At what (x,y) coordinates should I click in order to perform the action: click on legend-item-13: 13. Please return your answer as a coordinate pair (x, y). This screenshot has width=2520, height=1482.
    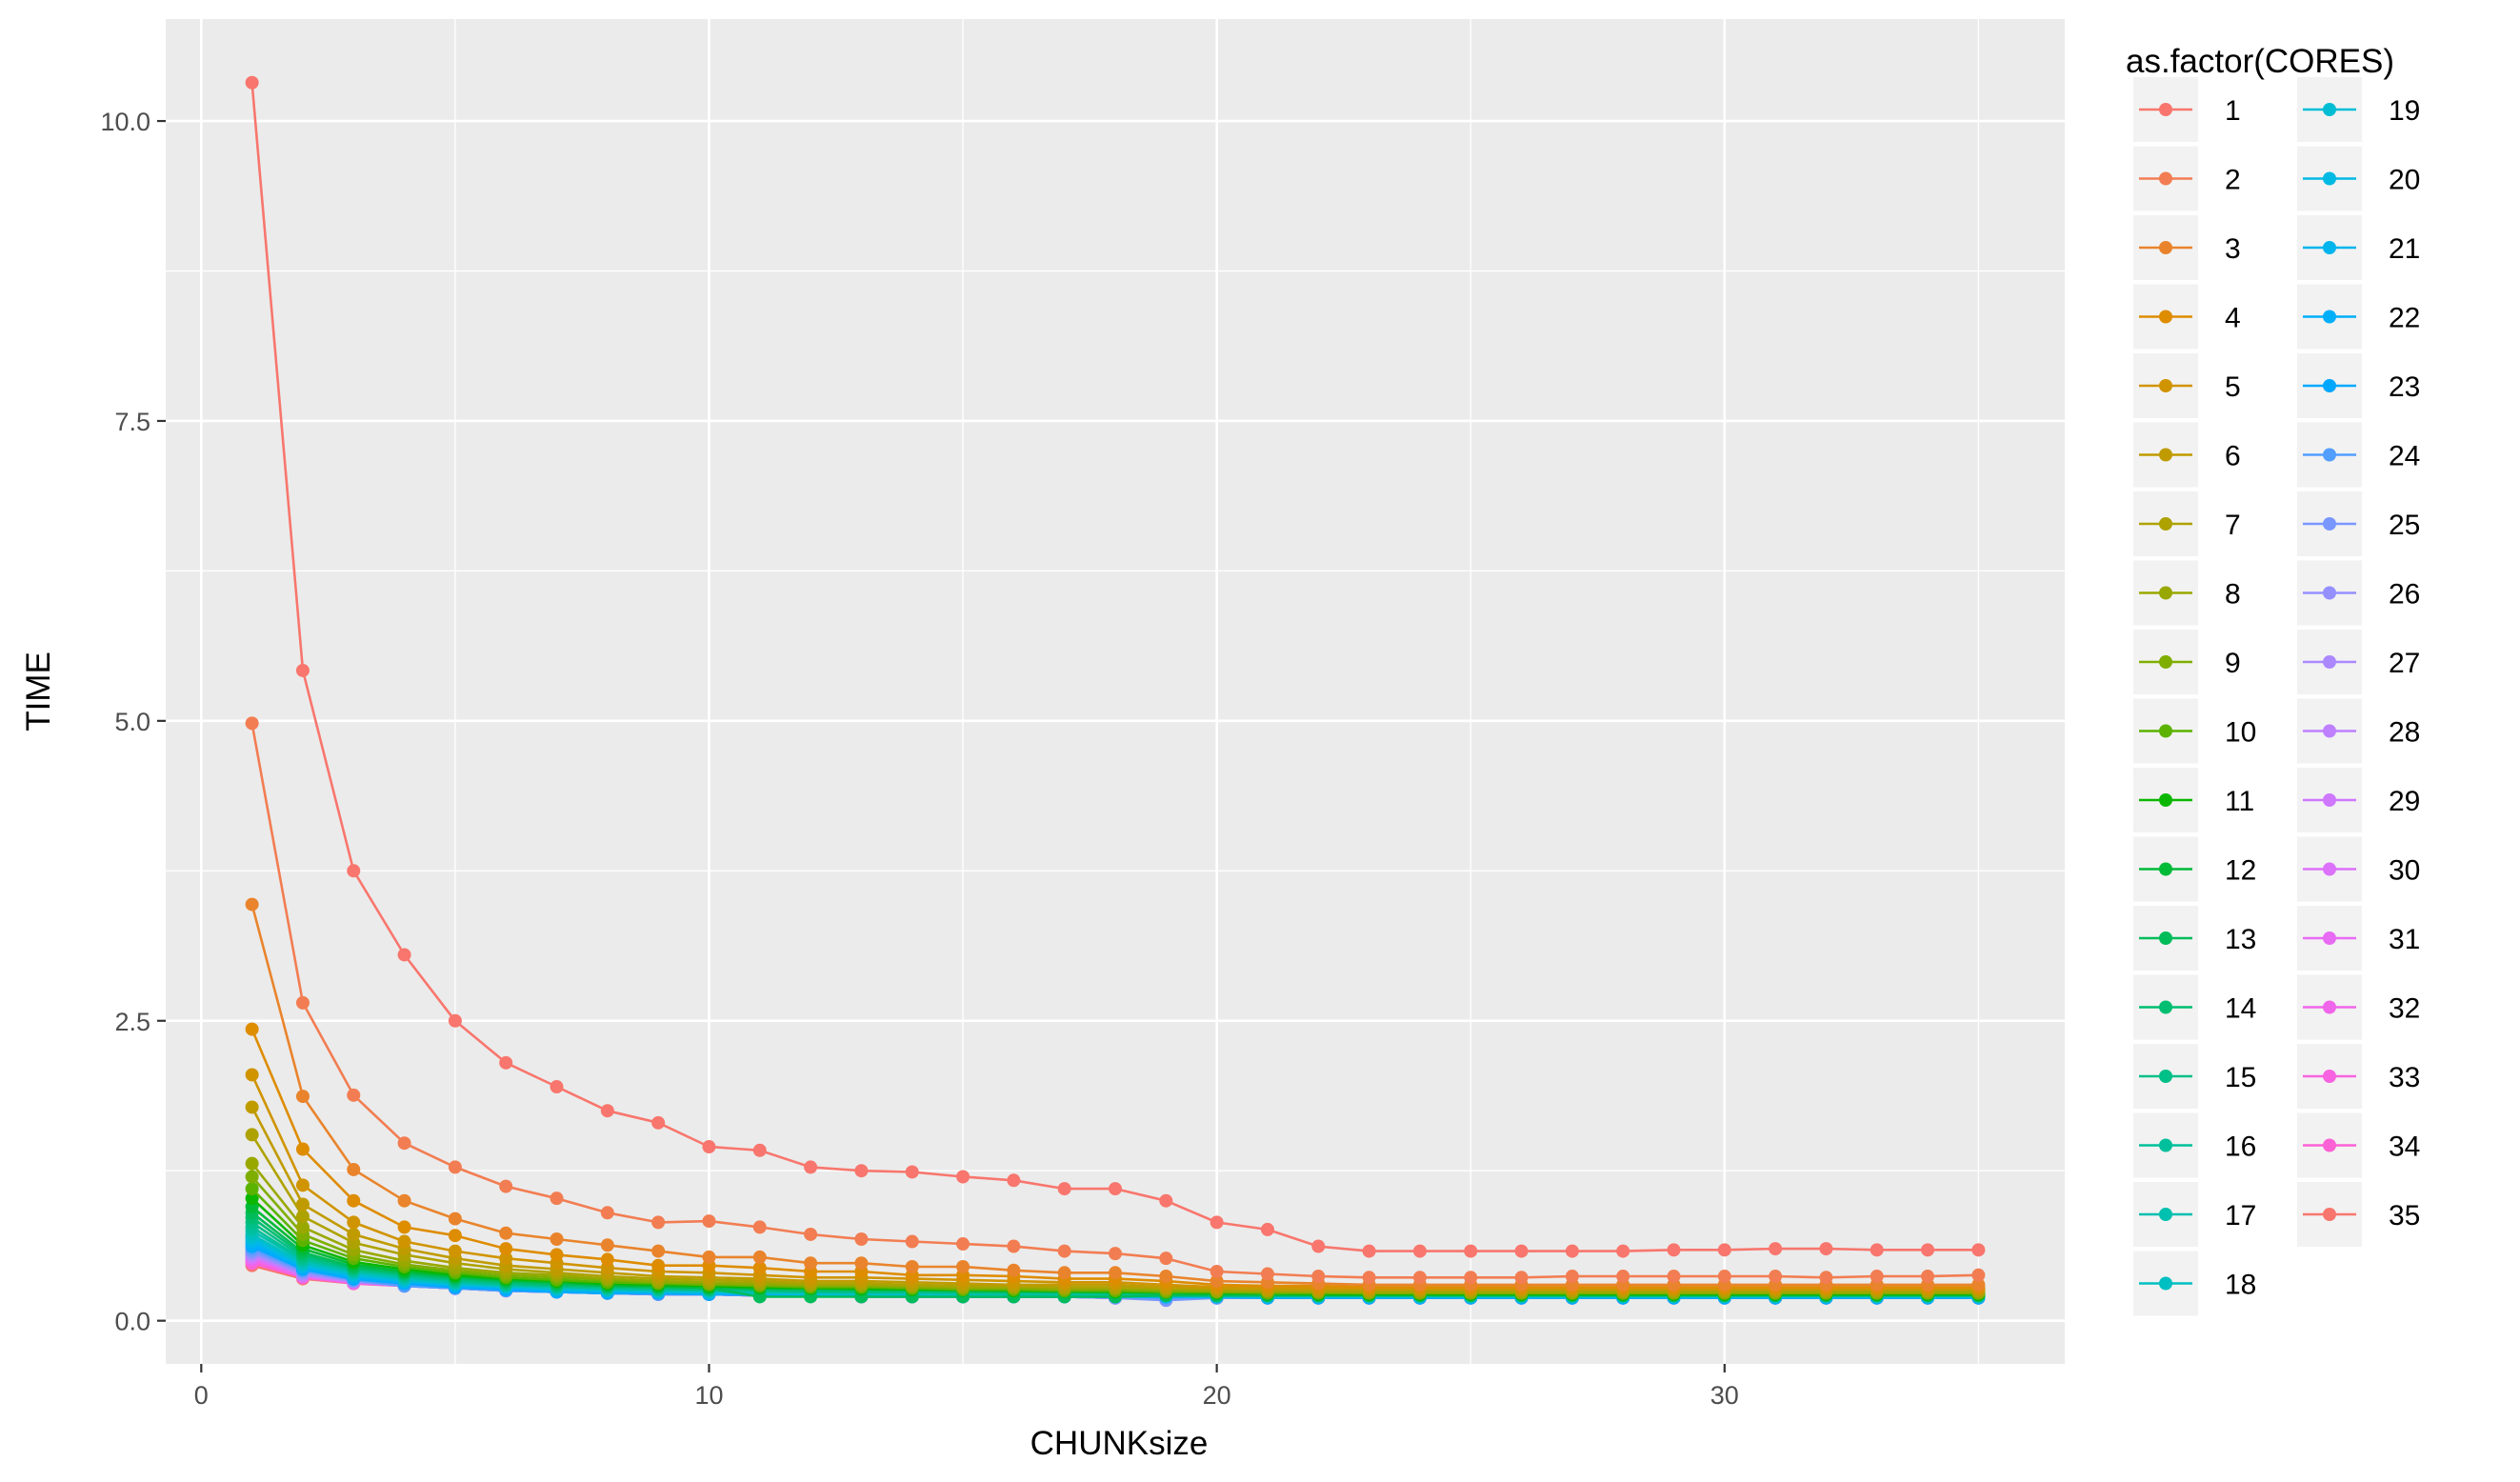
    Looking at the image, I should click on (2194, 938).